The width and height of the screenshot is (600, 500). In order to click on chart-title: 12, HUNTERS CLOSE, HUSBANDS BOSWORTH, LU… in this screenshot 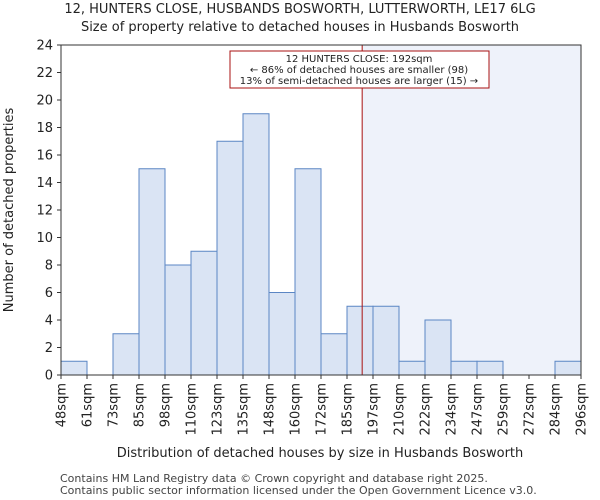, I will do `click(300, 9)`.